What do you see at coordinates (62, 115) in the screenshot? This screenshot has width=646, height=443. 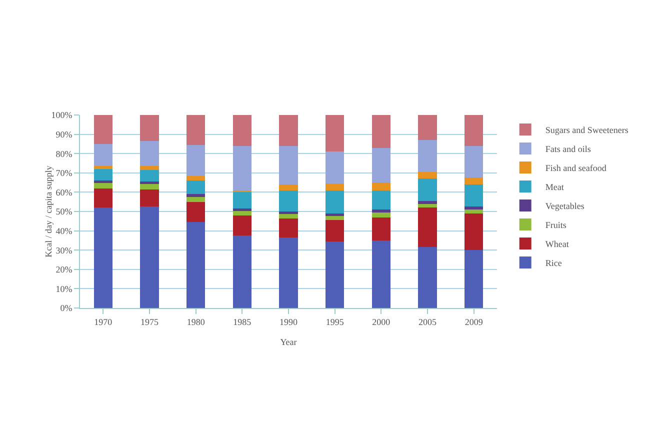 I see `y-tick-label: 100%` at bounding box center [62, 115].